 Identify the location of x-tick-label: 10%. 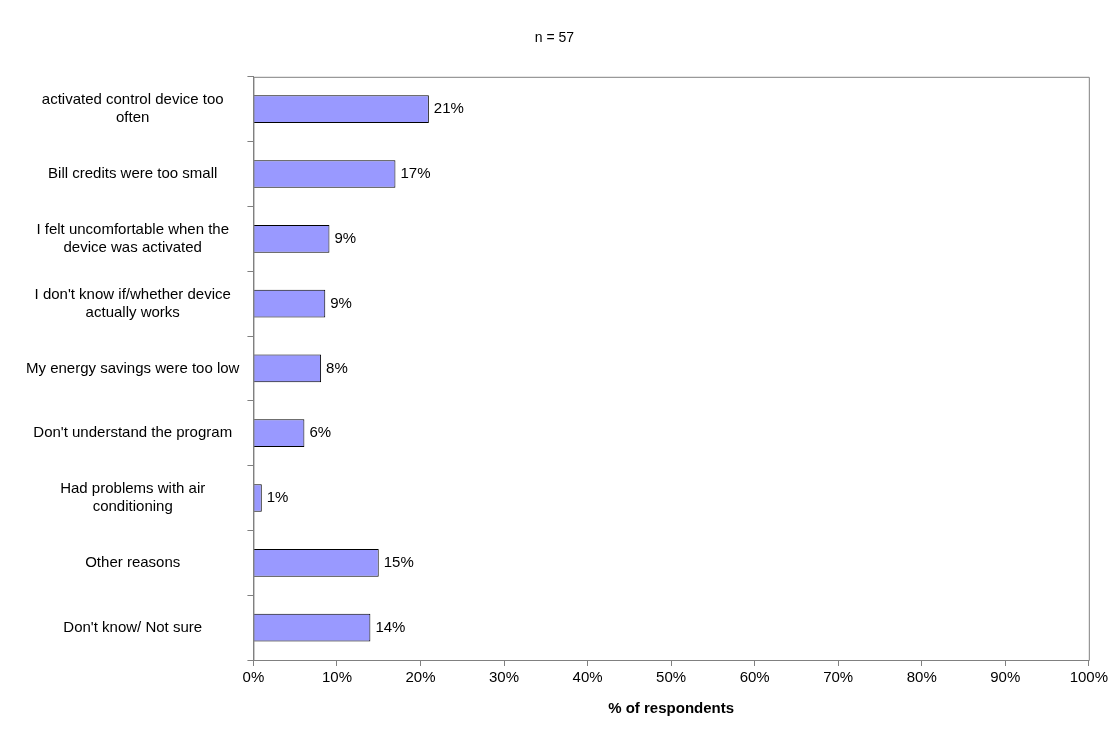
(336, 677).